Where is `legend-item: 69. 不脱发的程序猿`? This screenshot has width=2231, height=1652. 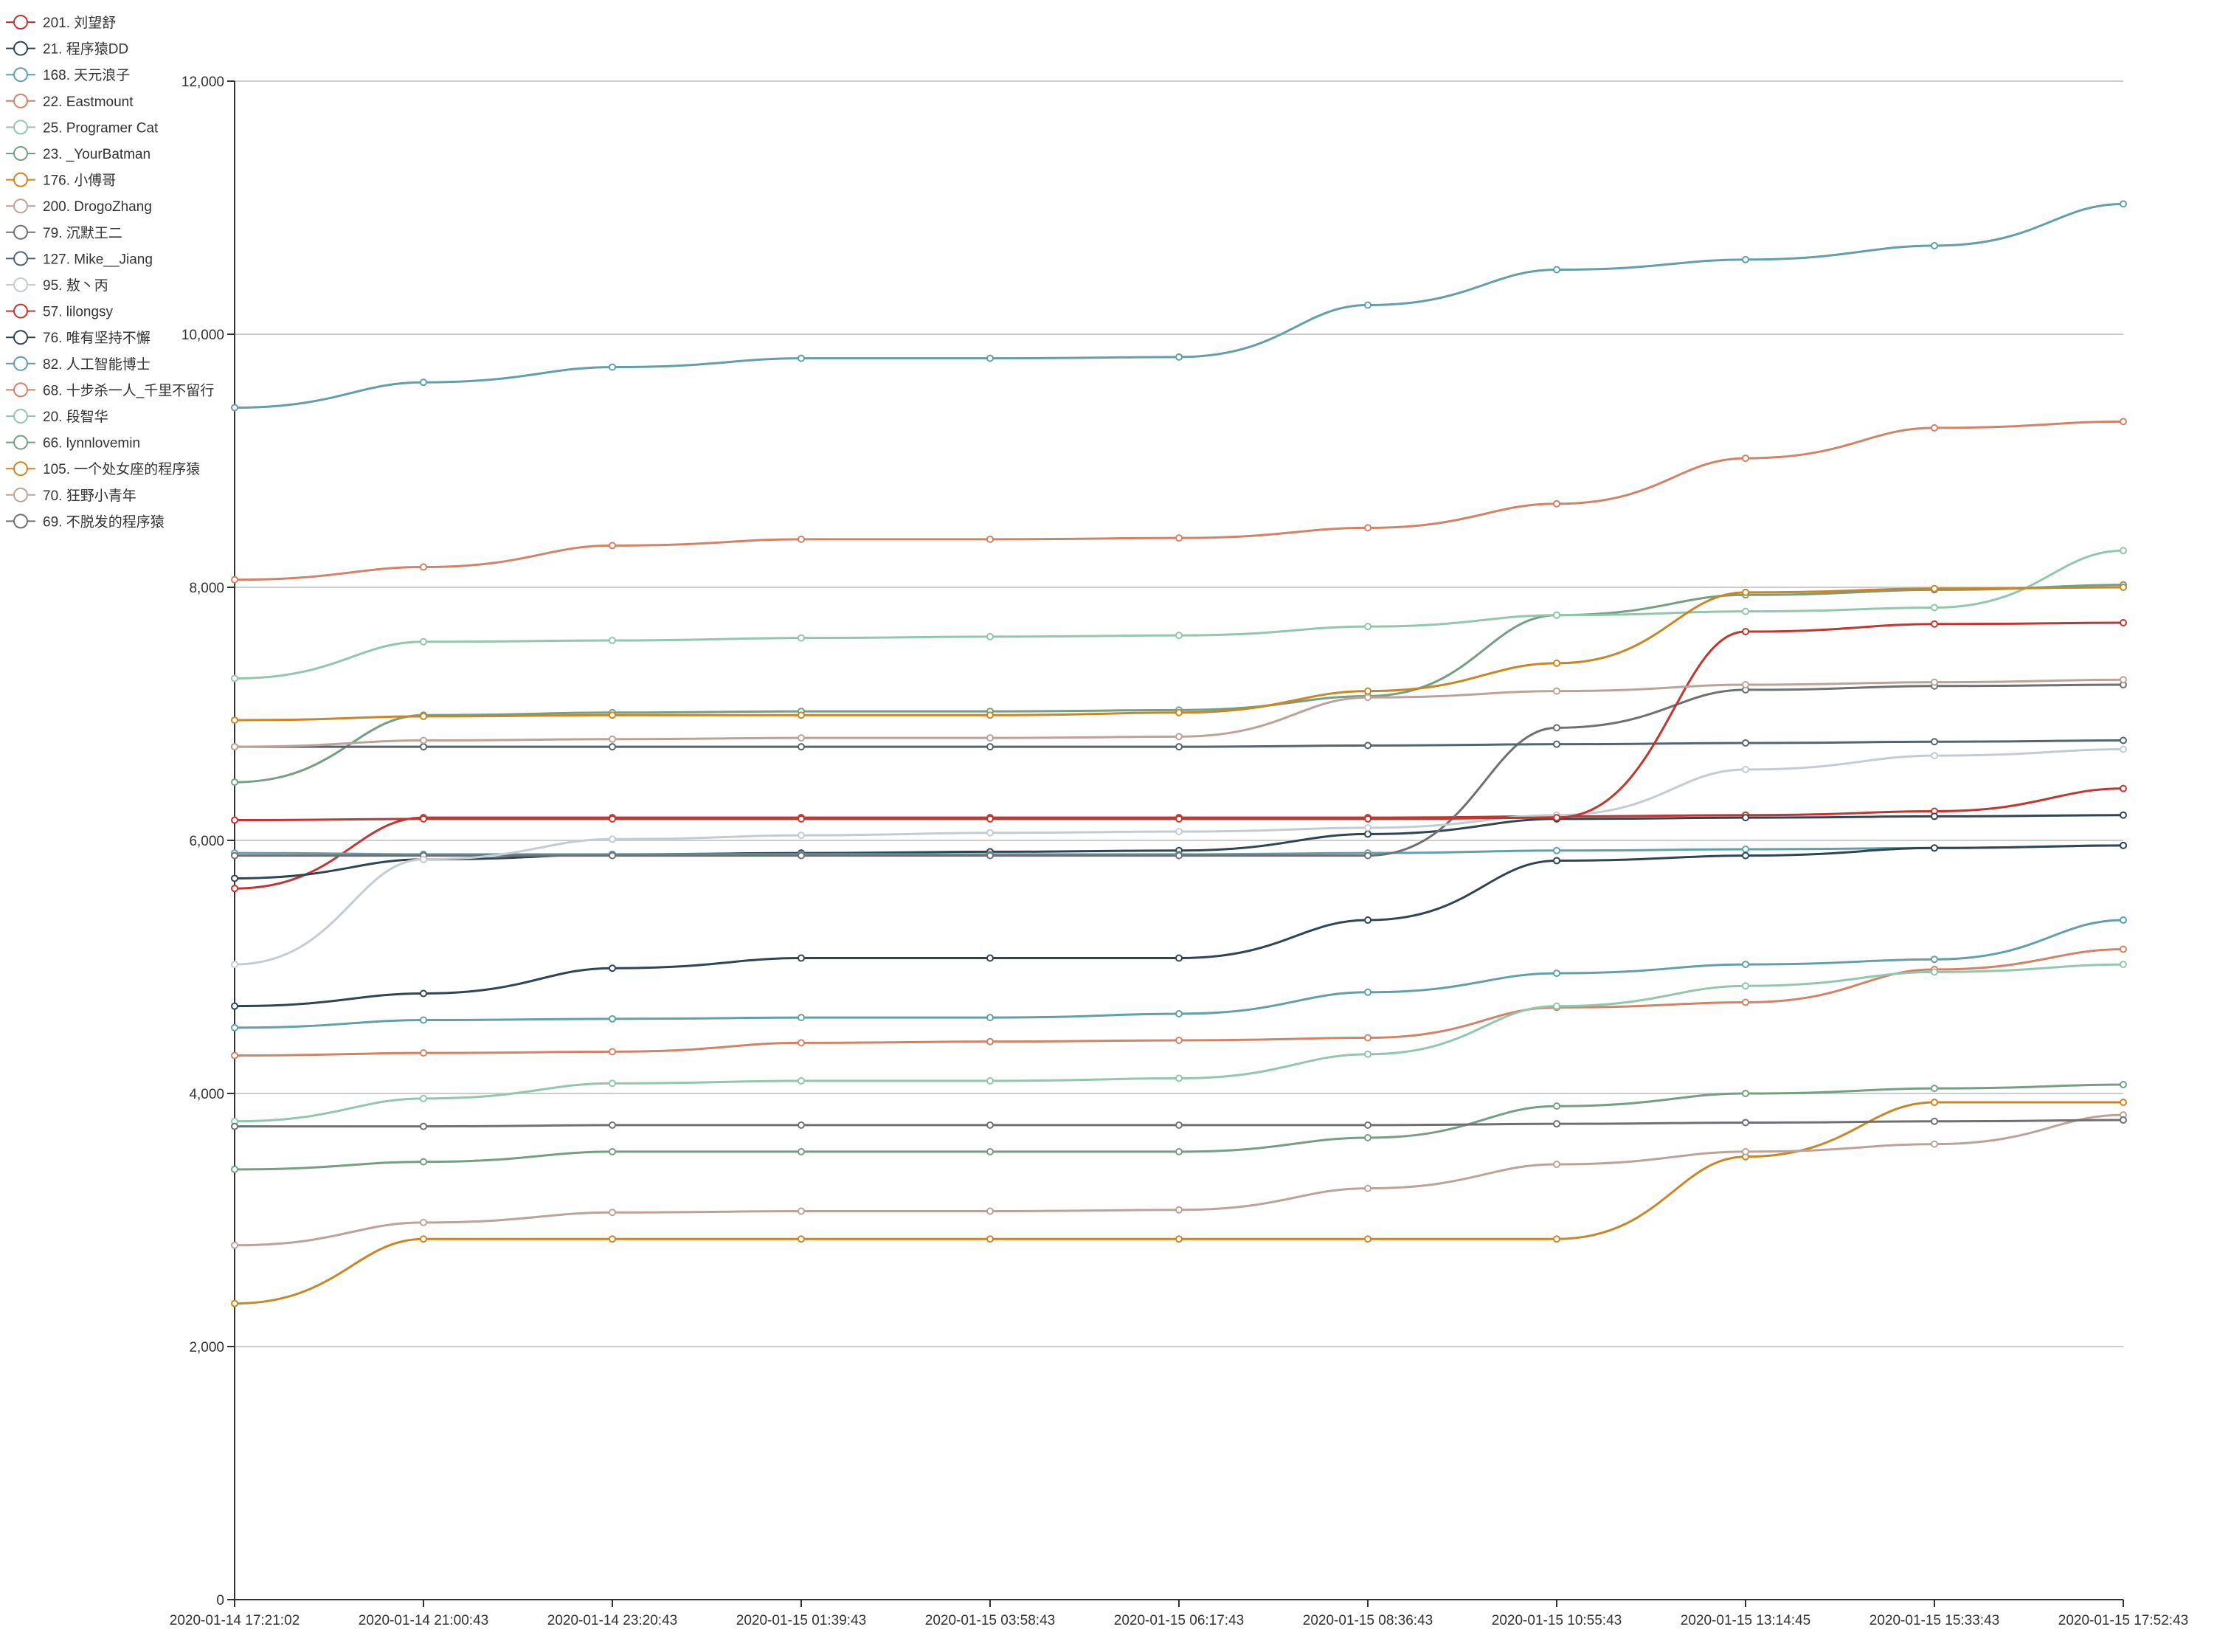
legend-item: 69. 不脱发的程序猿 is located at coordinates (85, 522).